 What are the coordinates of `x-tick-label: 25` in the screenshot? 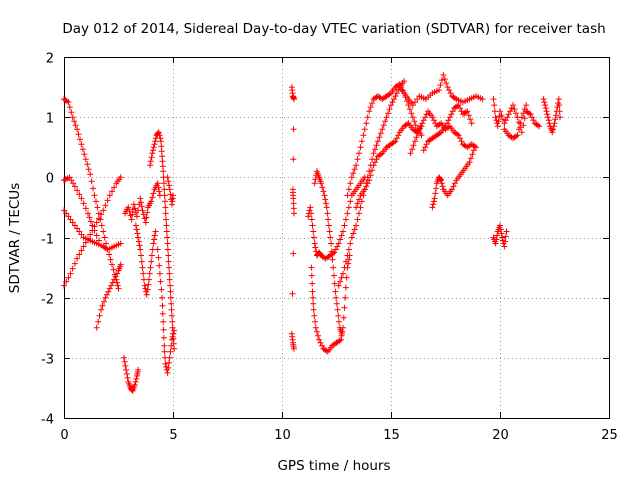 It's located at (609, 435).